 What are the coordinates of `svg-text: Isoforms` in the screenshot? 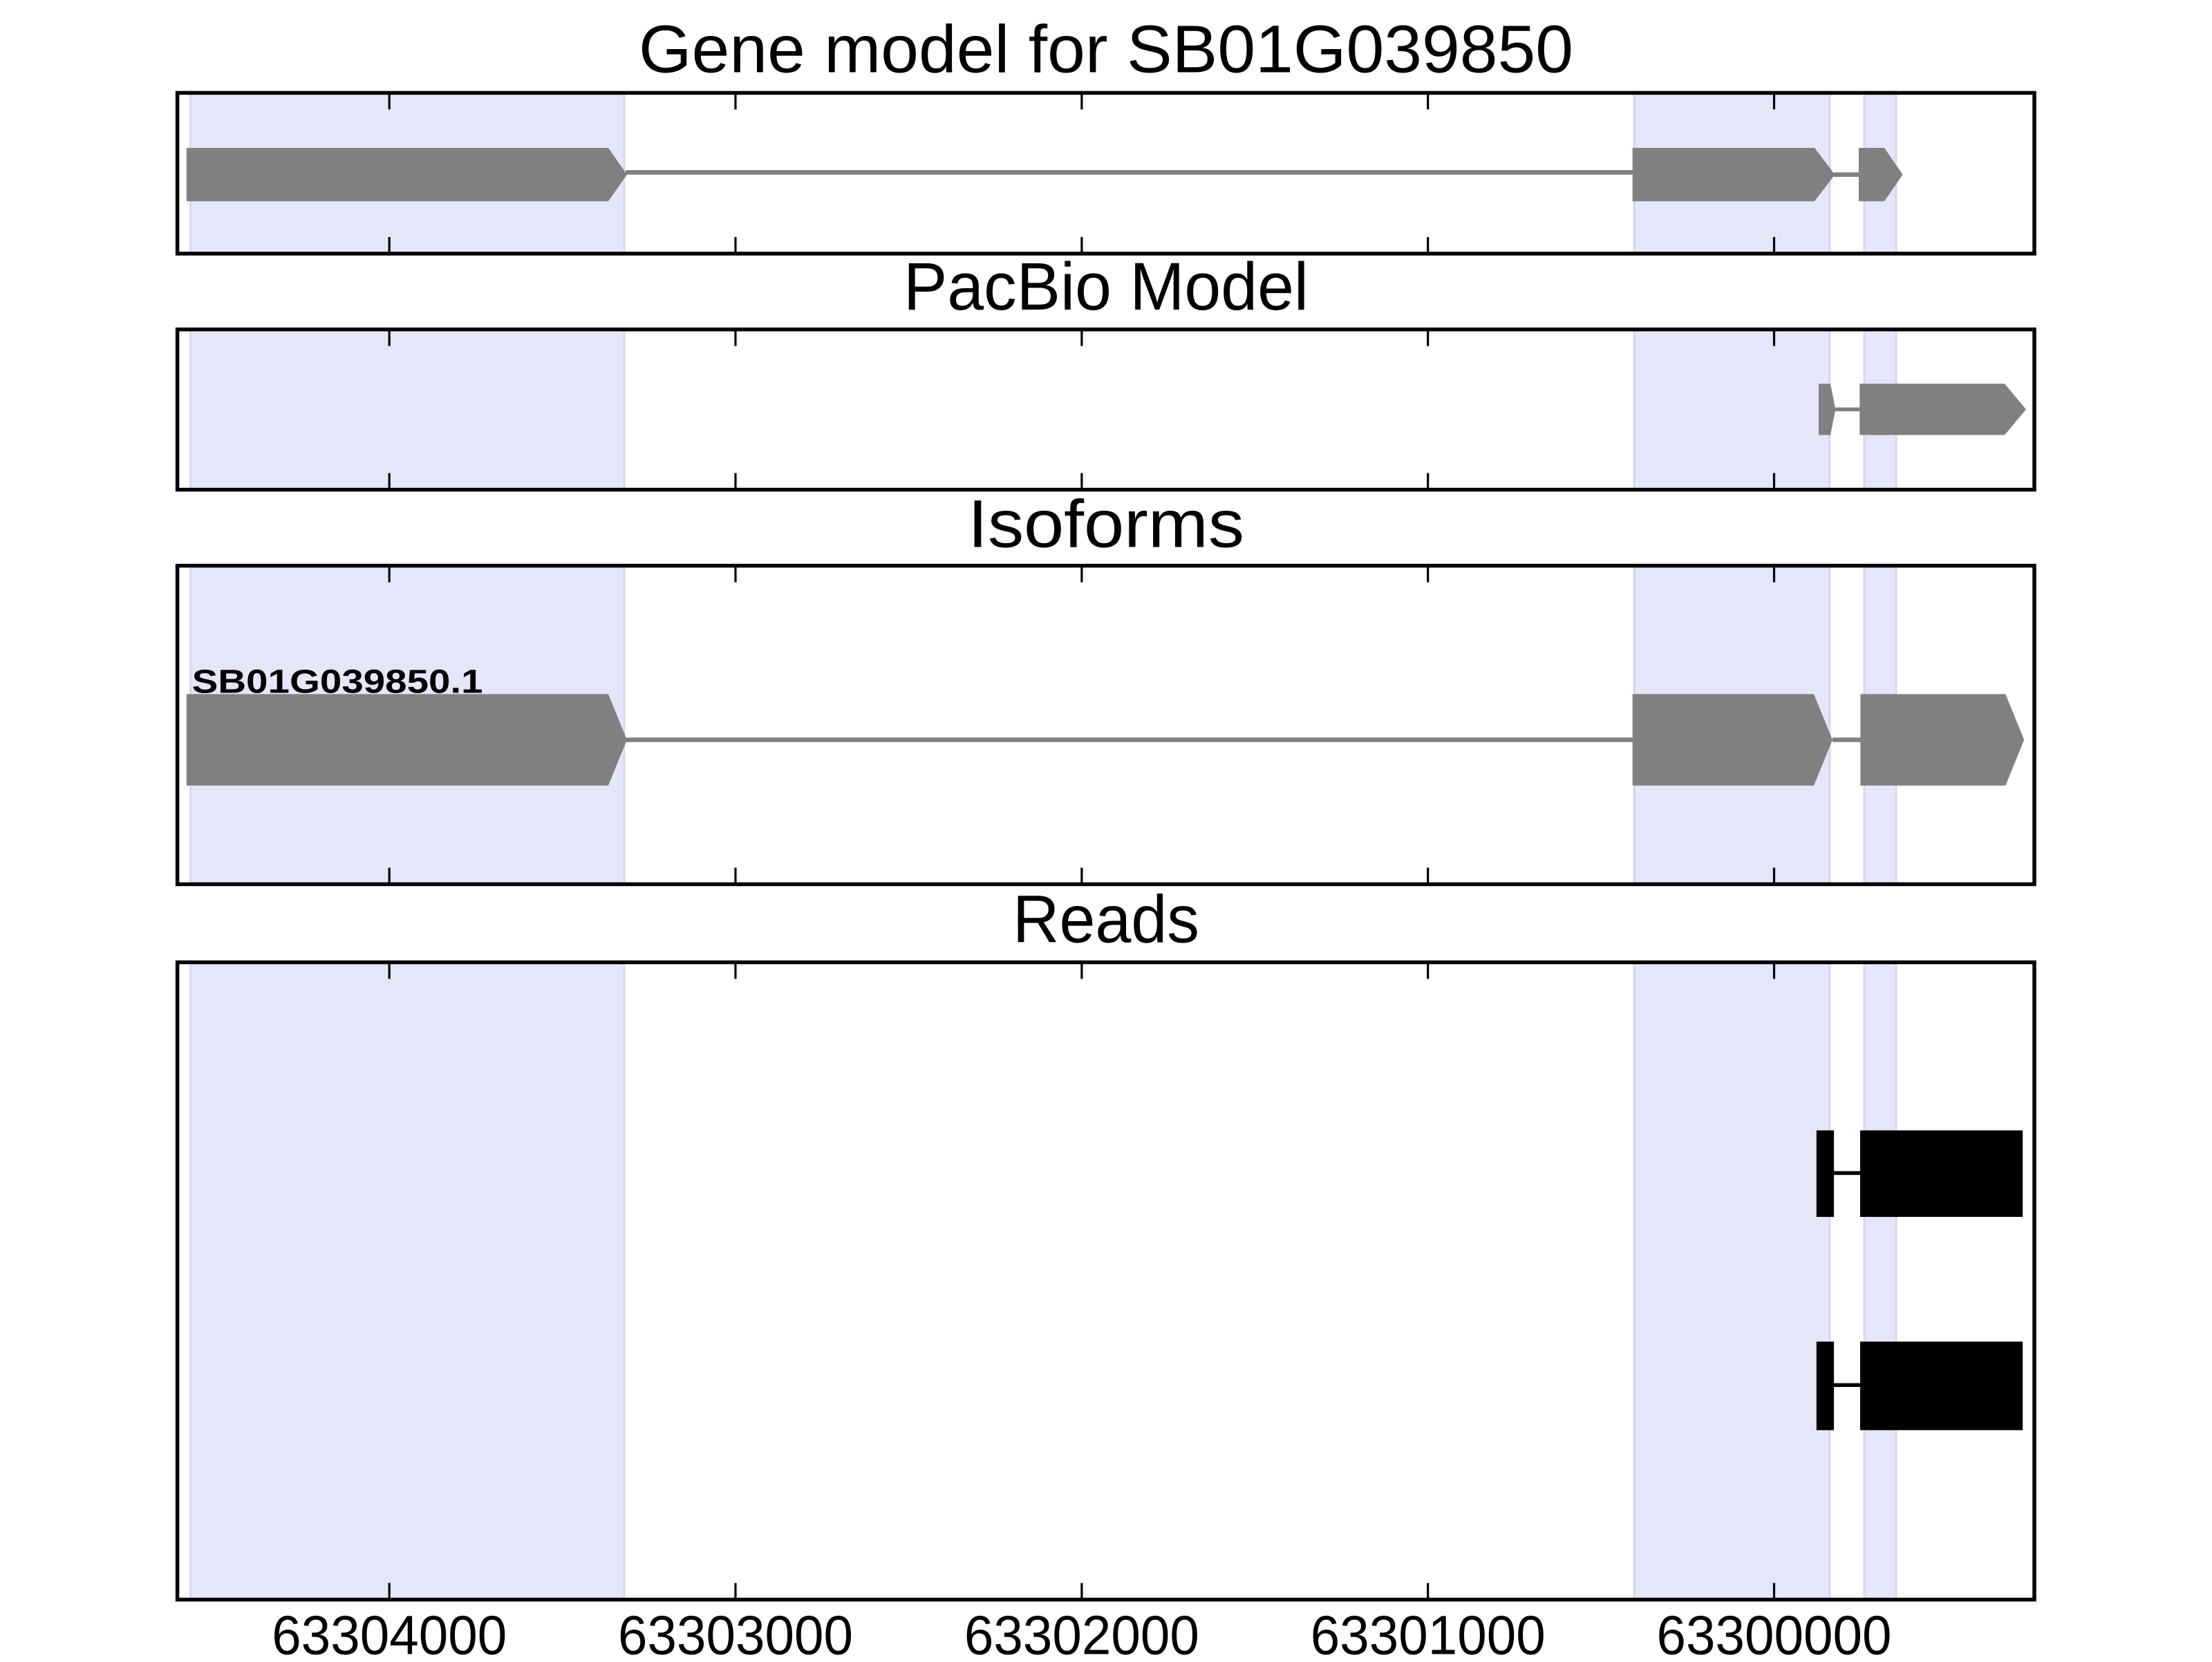 It's located at (1106, 523).